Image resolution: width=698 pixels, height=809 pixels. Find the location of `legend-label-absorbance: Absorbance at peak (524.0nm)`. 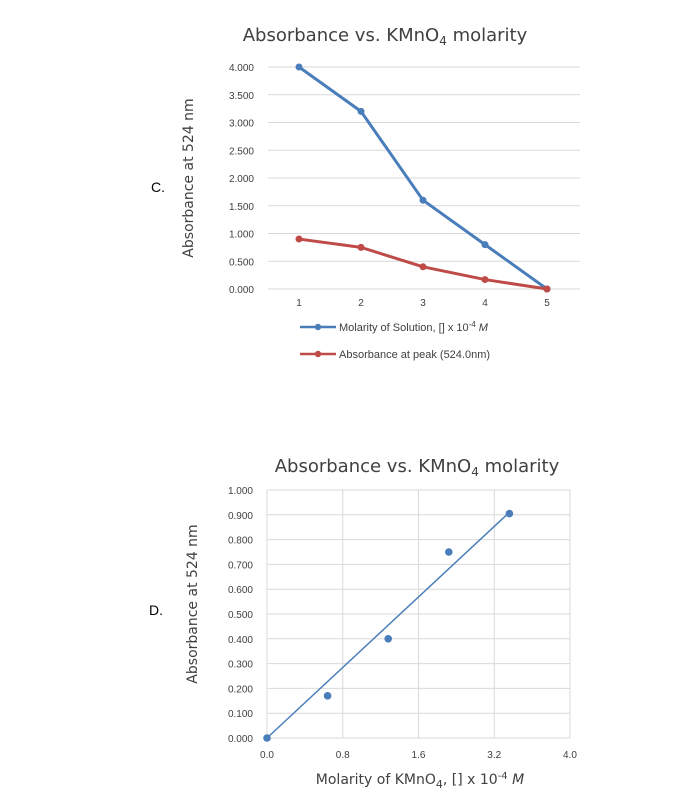

legend-label-absorbance: Absorbance at peak (524.0nm) is located at coordinates (414, 355).